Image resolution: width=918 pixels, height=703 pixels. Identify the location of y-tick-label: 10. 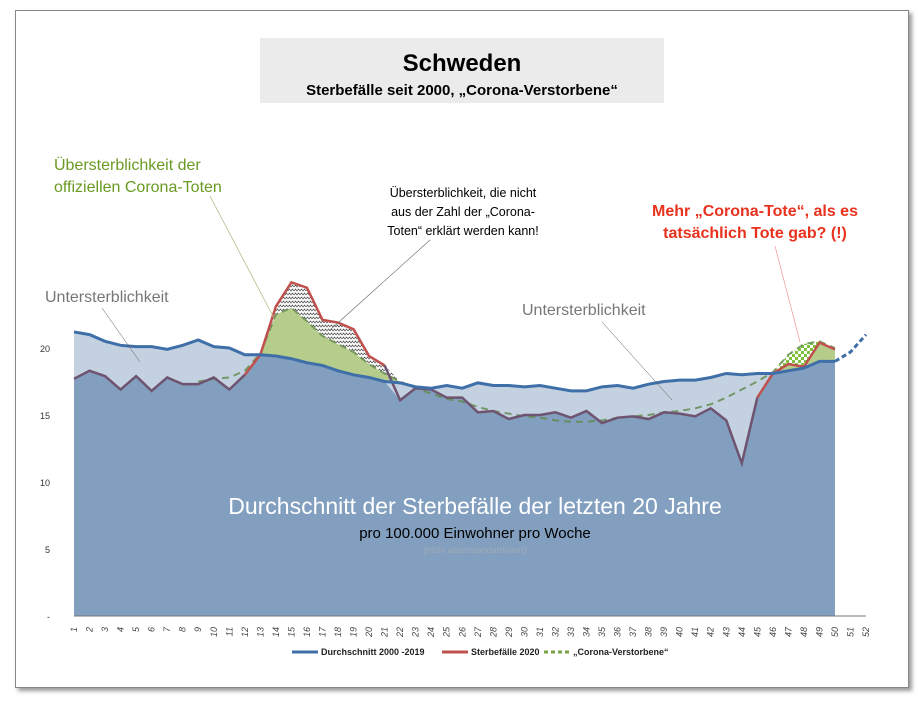
(45, 483).